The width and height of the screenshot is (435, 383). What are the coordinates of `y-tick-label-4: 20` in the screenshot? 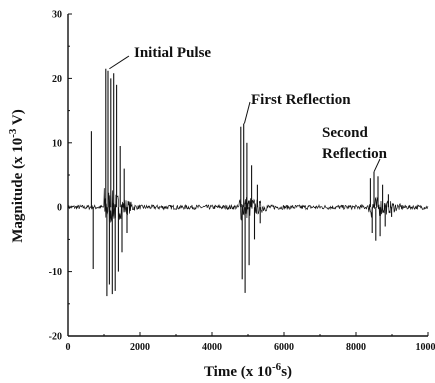 It's located at (57, 79).